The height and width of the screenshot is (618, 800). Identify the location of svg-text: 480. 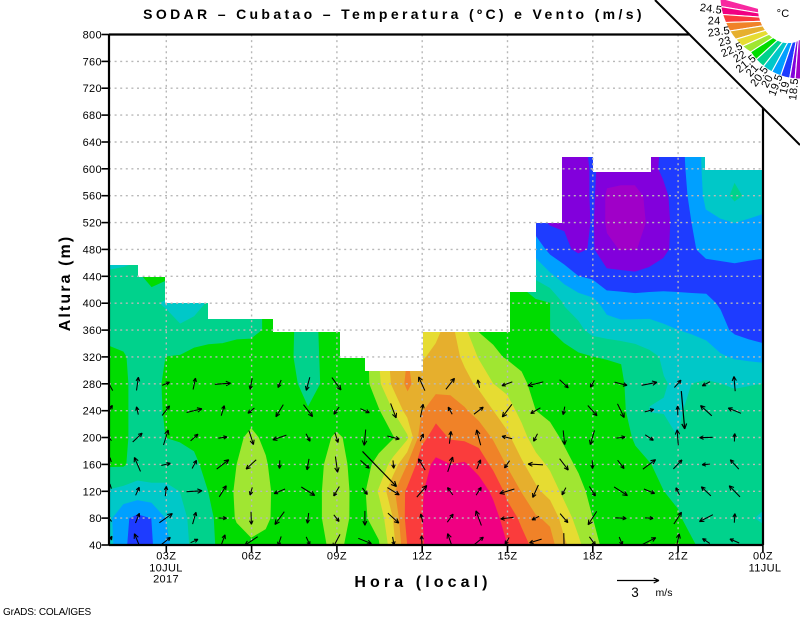
(92, 250).